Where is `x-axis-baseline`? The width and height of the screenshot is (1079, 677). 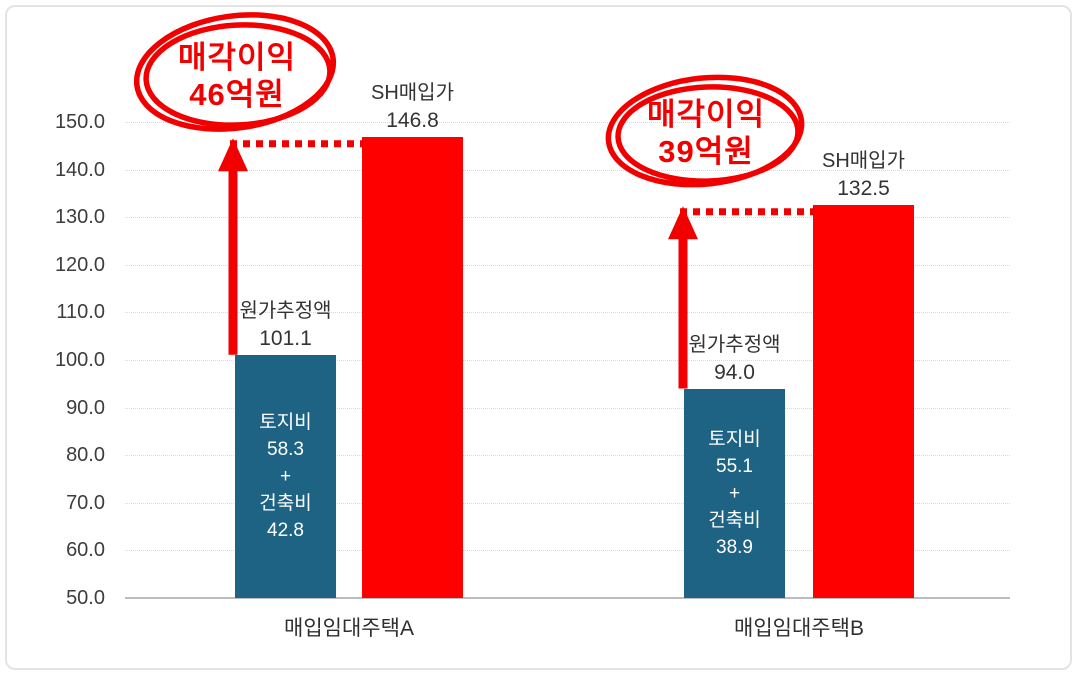 x-axis-baseline is located at coordinates (567, 598).